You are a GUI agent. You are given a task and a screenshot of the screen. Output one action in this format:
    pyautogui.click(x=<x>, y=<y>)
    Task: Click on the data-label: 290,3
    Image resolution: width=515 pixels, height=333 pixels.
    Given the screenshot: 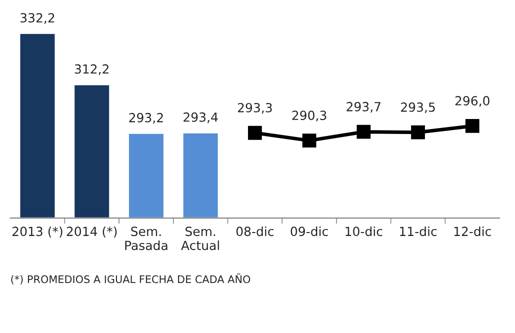 What is the action you would take?
    pyautogui.click(x=309, y=116)
    